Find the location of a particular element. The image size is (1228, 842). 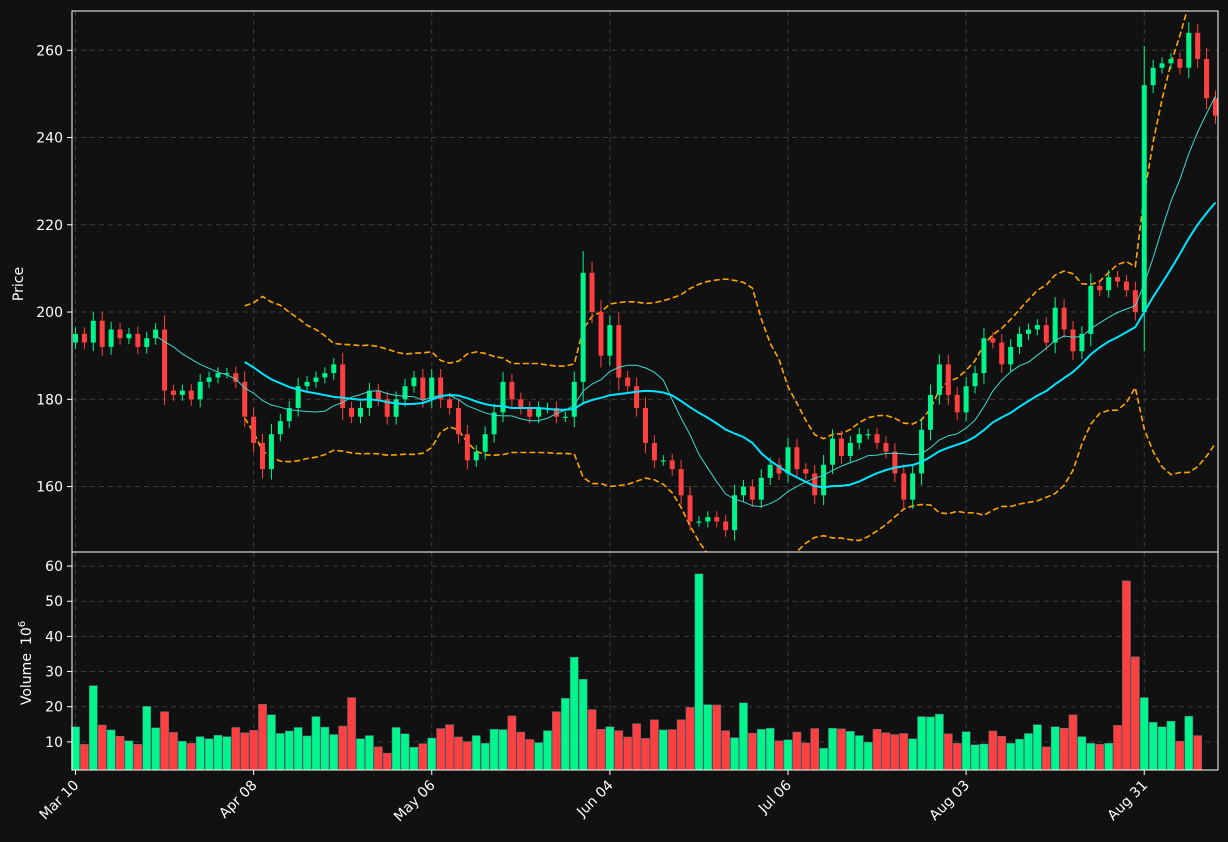

volume-tick-label: 20 is located at coordinates (54, 708).